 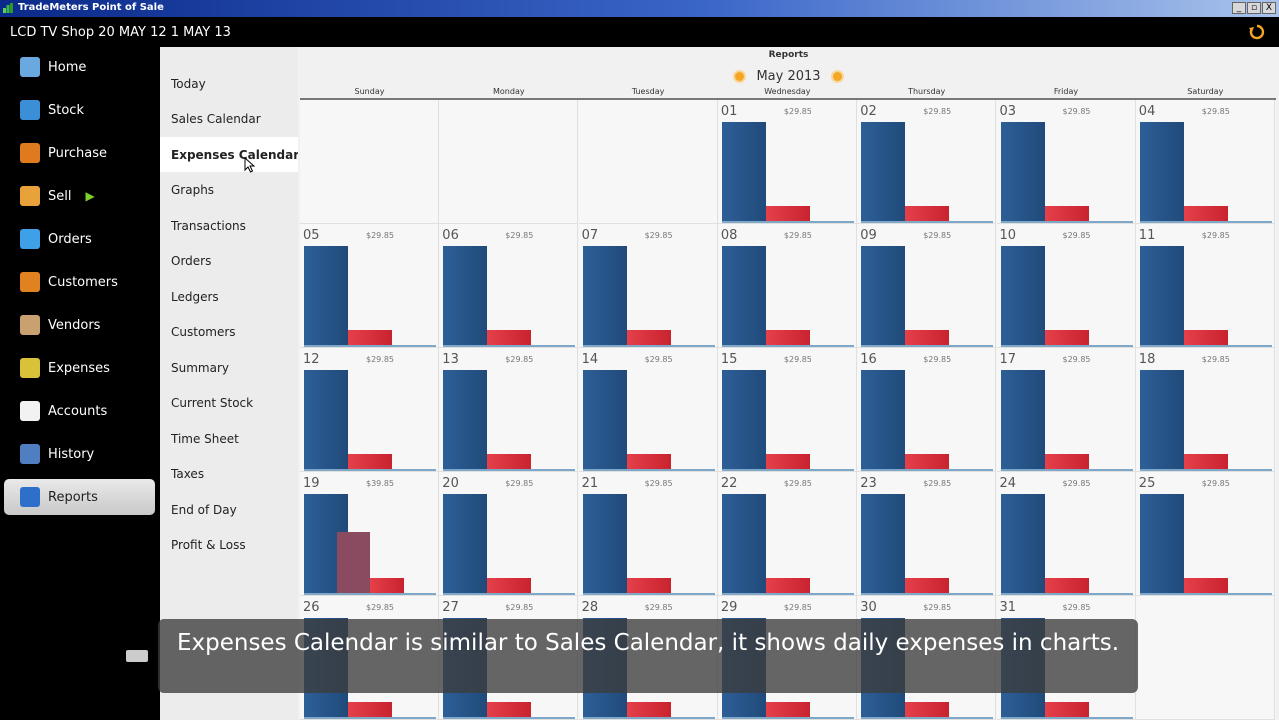 What do you see at coordinates (1205, 410) in the screenshot?
I see `calendar-day-cell: 18 $29.85` at bounding box center [1205, 410].